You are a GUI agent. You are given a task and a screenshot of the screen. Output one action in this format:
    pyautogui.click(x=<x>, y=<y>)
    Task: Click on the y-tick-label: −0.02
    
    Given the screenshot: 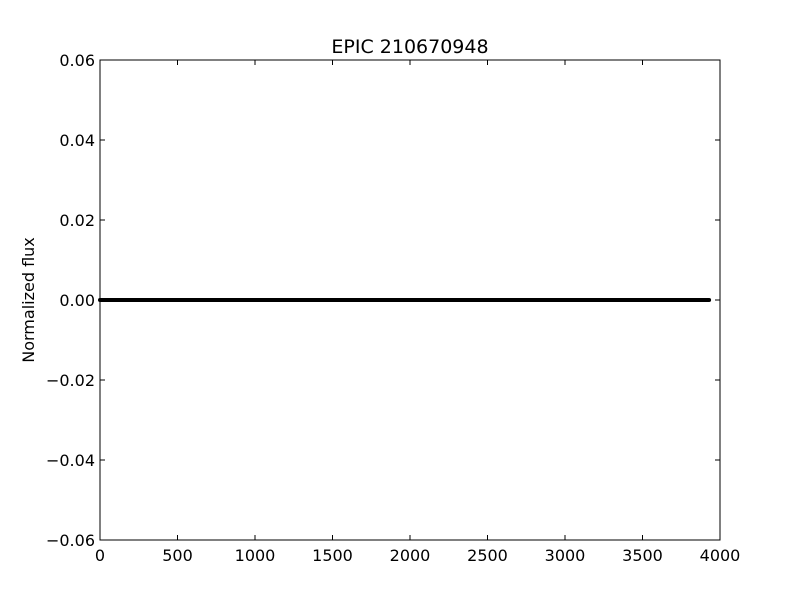 What is the action you would take?
    pyautogui.click(x=70, y=380)
    